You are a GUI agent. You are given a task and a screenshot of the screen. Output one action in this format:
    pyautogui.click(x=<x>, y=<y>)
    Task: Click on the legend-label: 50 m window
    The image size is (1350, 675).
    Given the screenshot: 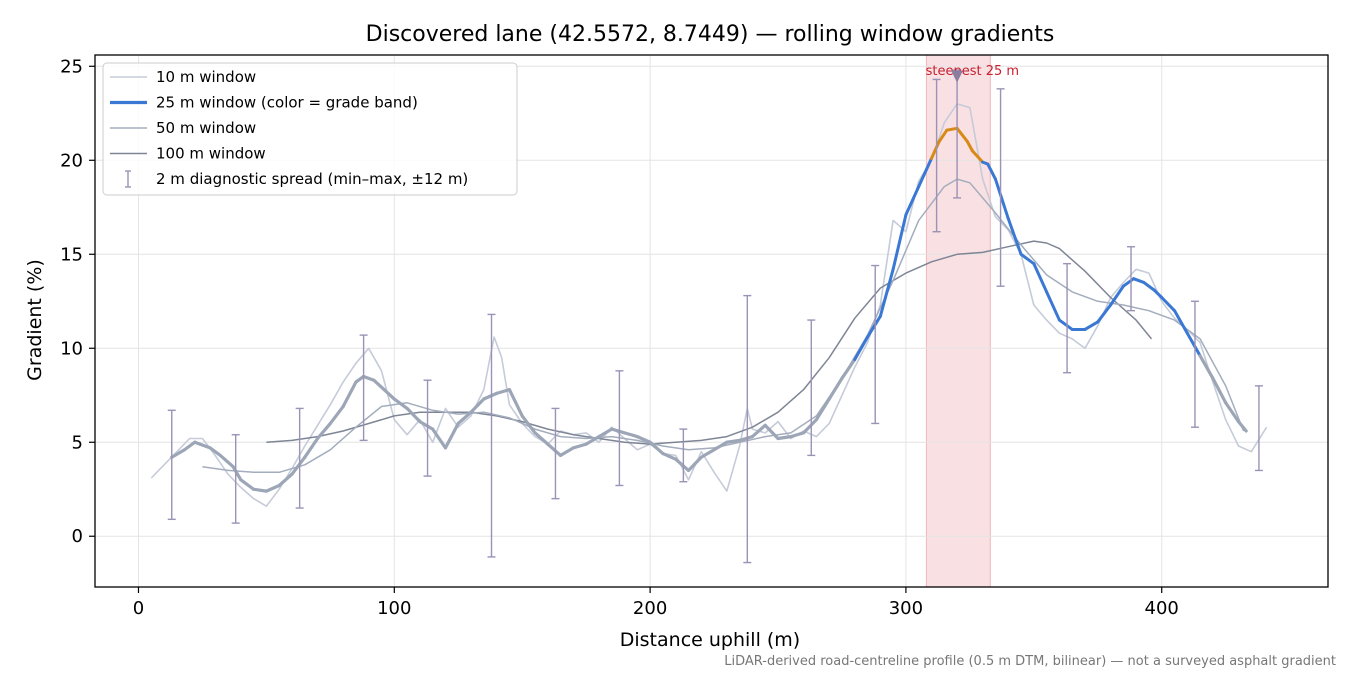 What is the action you would take?
    pyautogui.click(x=206, y=128)
    